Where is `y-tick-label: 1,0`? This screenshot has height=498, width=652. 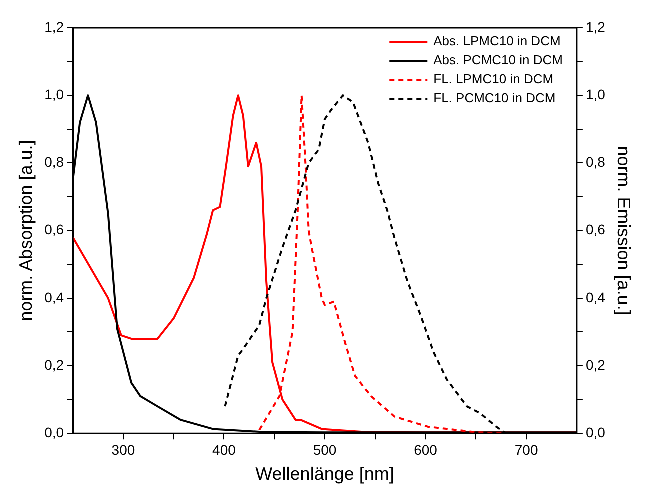
y-tick-label: 1,0 is located at coordinates (54, 94).